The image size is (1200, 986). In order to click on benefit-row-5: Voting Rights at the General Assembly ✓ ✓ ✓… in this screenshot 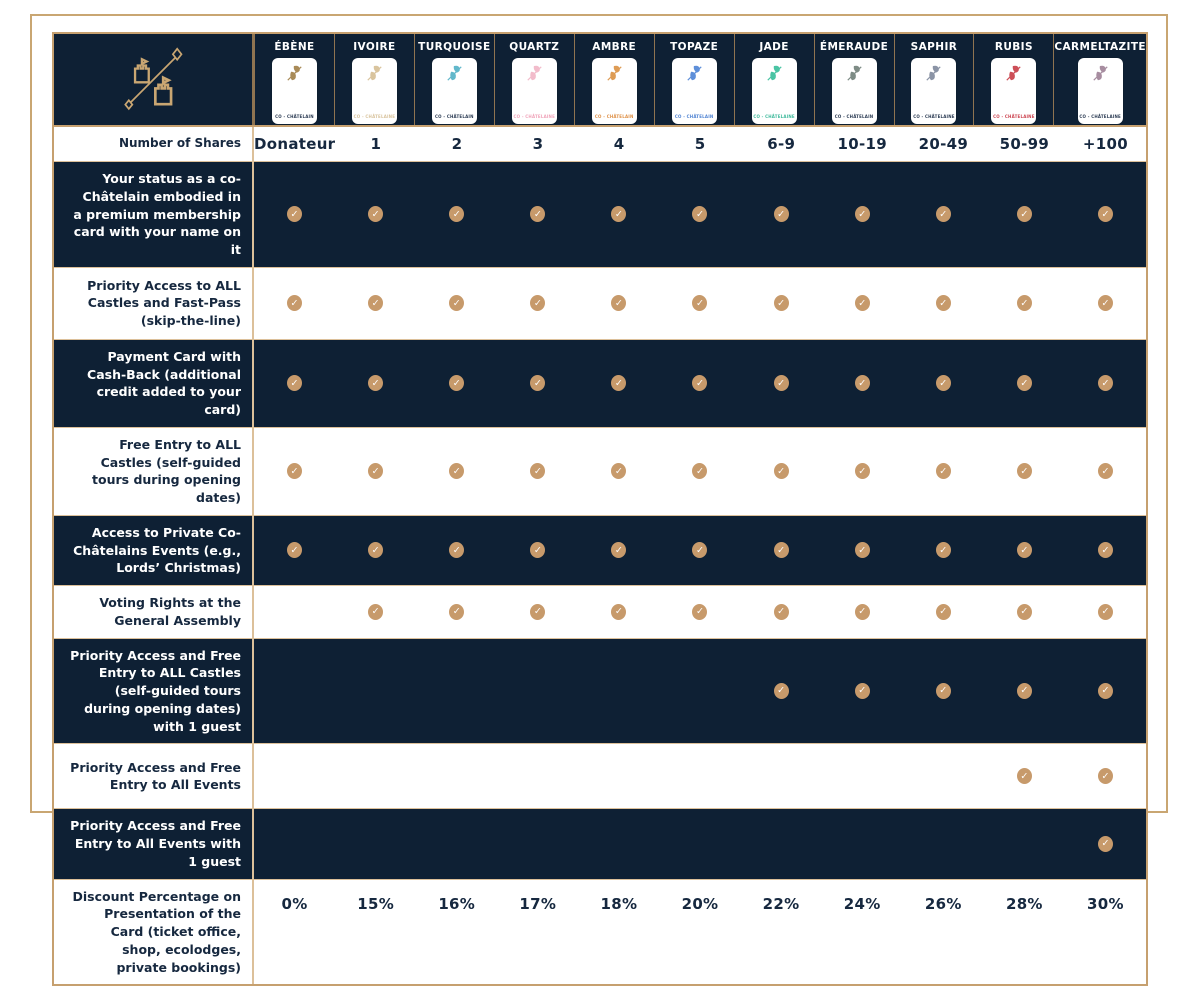, I will do `click(600, 612)`.